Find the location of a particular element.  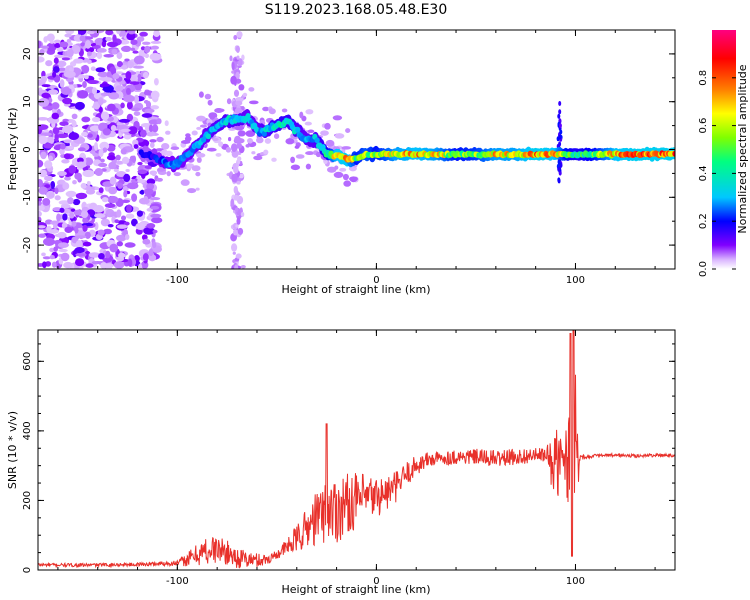

spectrogram-x-axis-label: Height of straight line (km) is located at coordinates (355, 289).